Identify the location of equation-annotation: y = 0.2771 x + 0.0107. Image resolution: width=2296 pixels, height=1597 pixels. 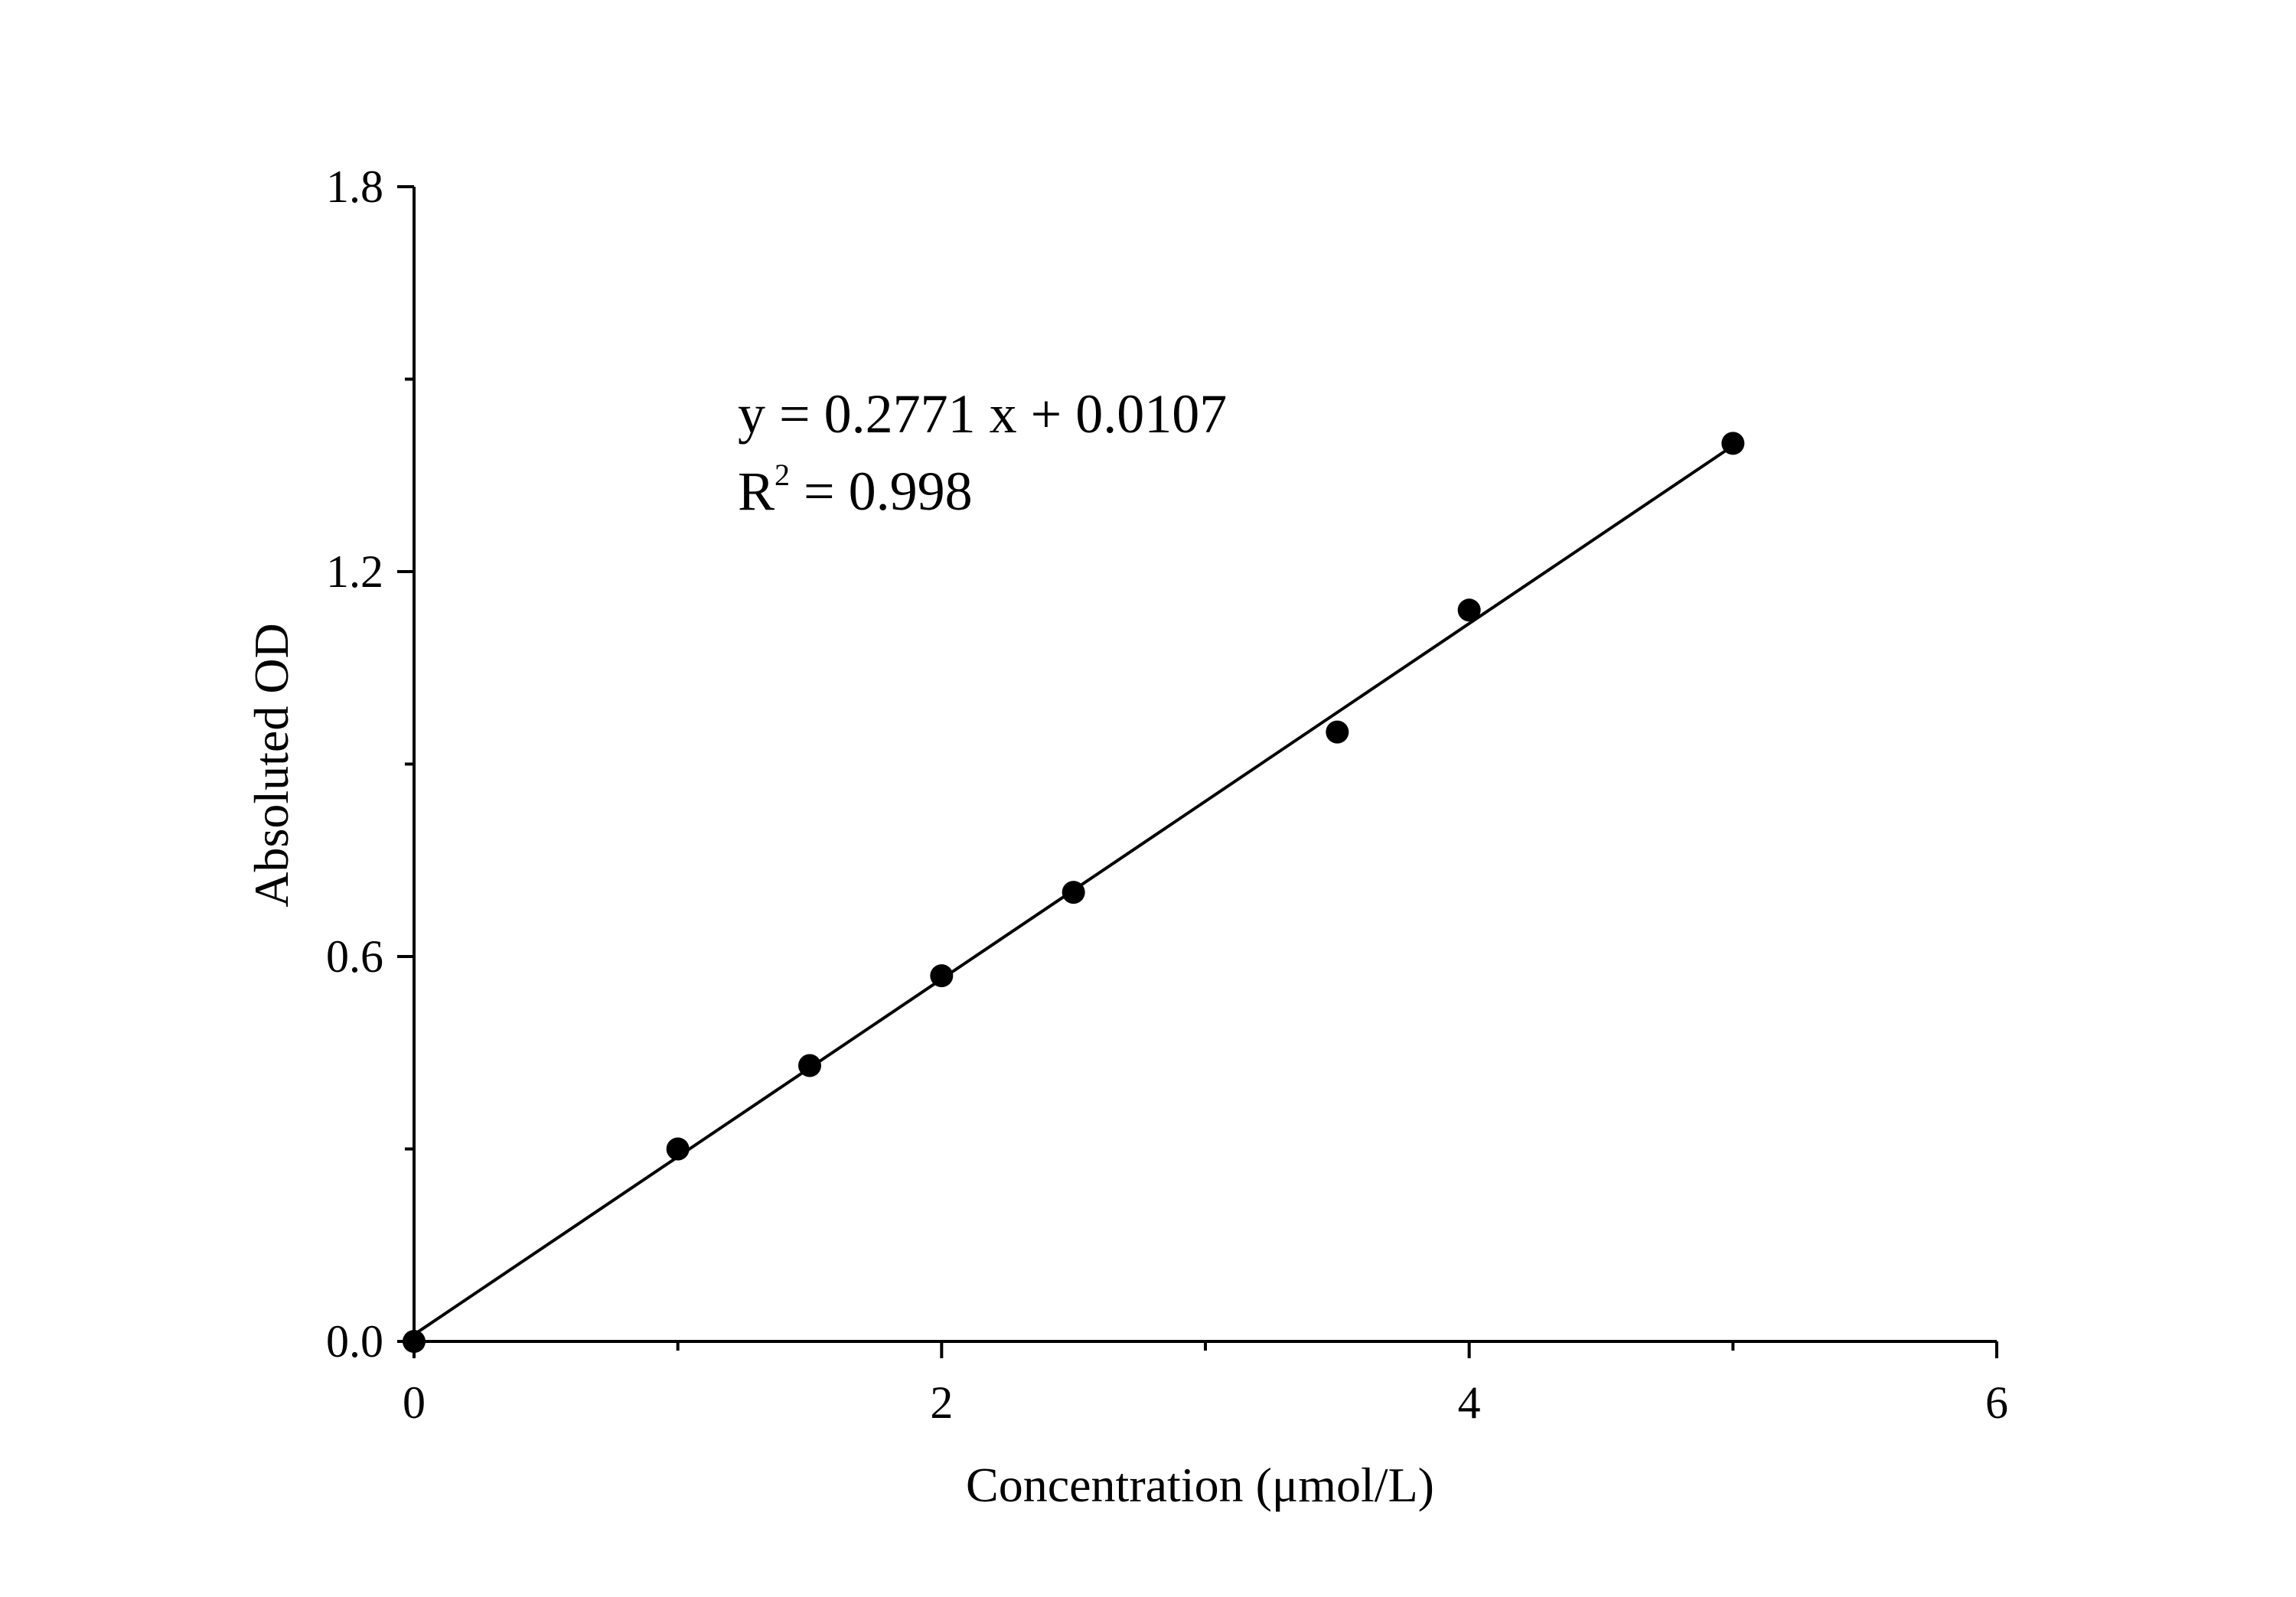
(982, 414).